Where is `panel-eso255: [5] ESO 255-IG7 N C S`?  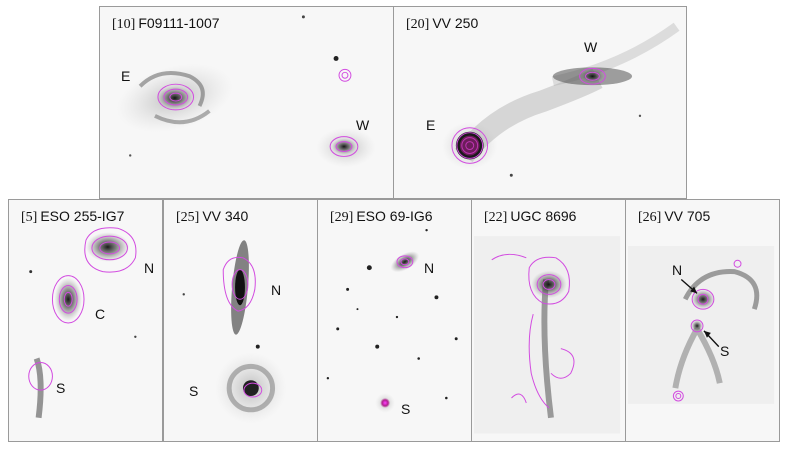 panel-eso255: [5] ESO 255-IG7 N C S is located at coordinates (85, 320).